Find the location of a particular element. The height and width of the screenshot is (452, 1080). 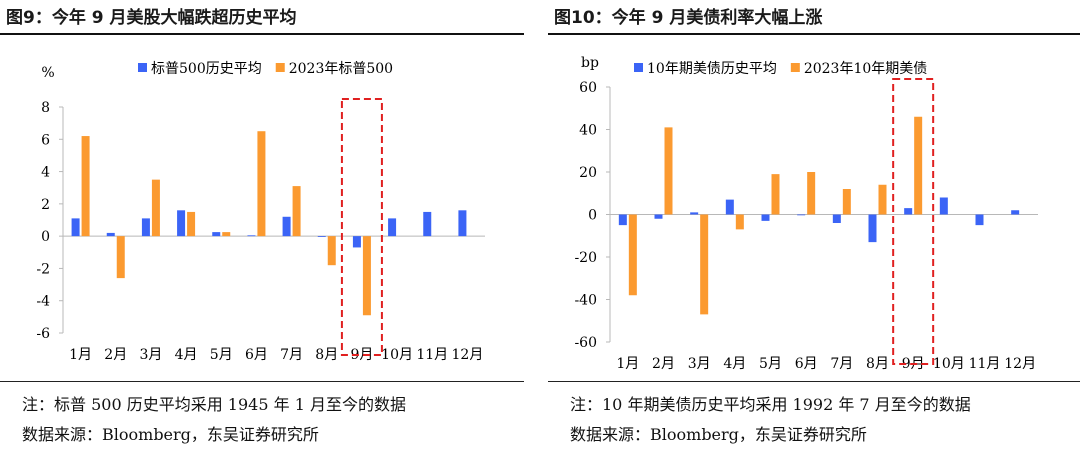

y-tick-label: -40 is located at coordinates (585, 301).